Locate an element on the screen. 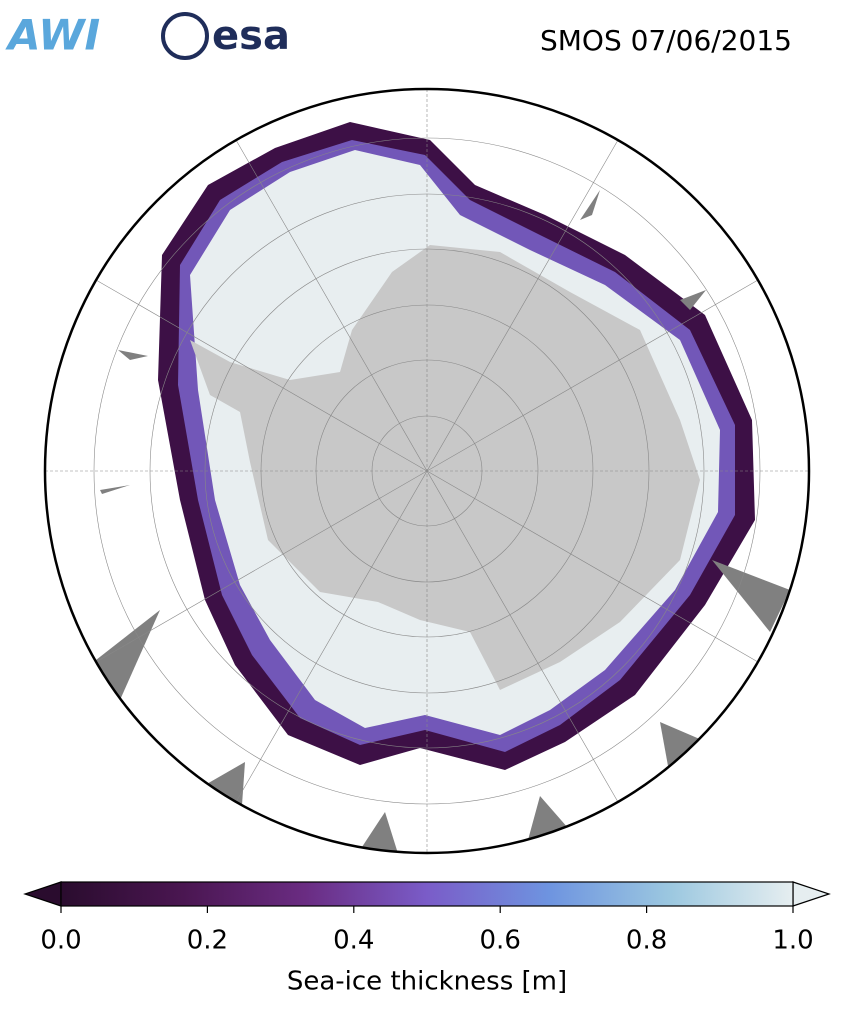 Image resolution: width=854 pixels, height=1030 pixels. esa-logo-mark is located at coordinates (185, 36).